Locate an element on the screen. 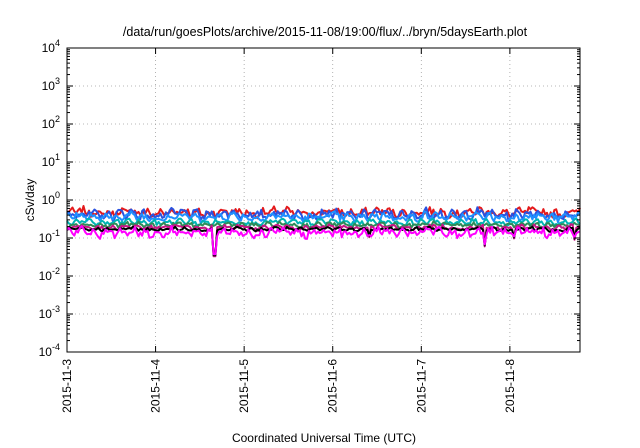 This screenshot has height=448, width=640. x-tick-label: 2015-11-4 is located at coordinates (156, 386).